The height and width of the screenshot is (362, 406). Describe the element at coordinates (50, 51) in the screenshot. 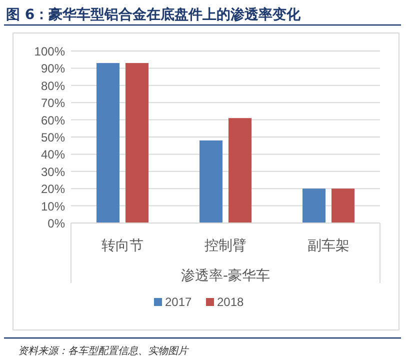

I see `y-tick-label: 100%` at that location.